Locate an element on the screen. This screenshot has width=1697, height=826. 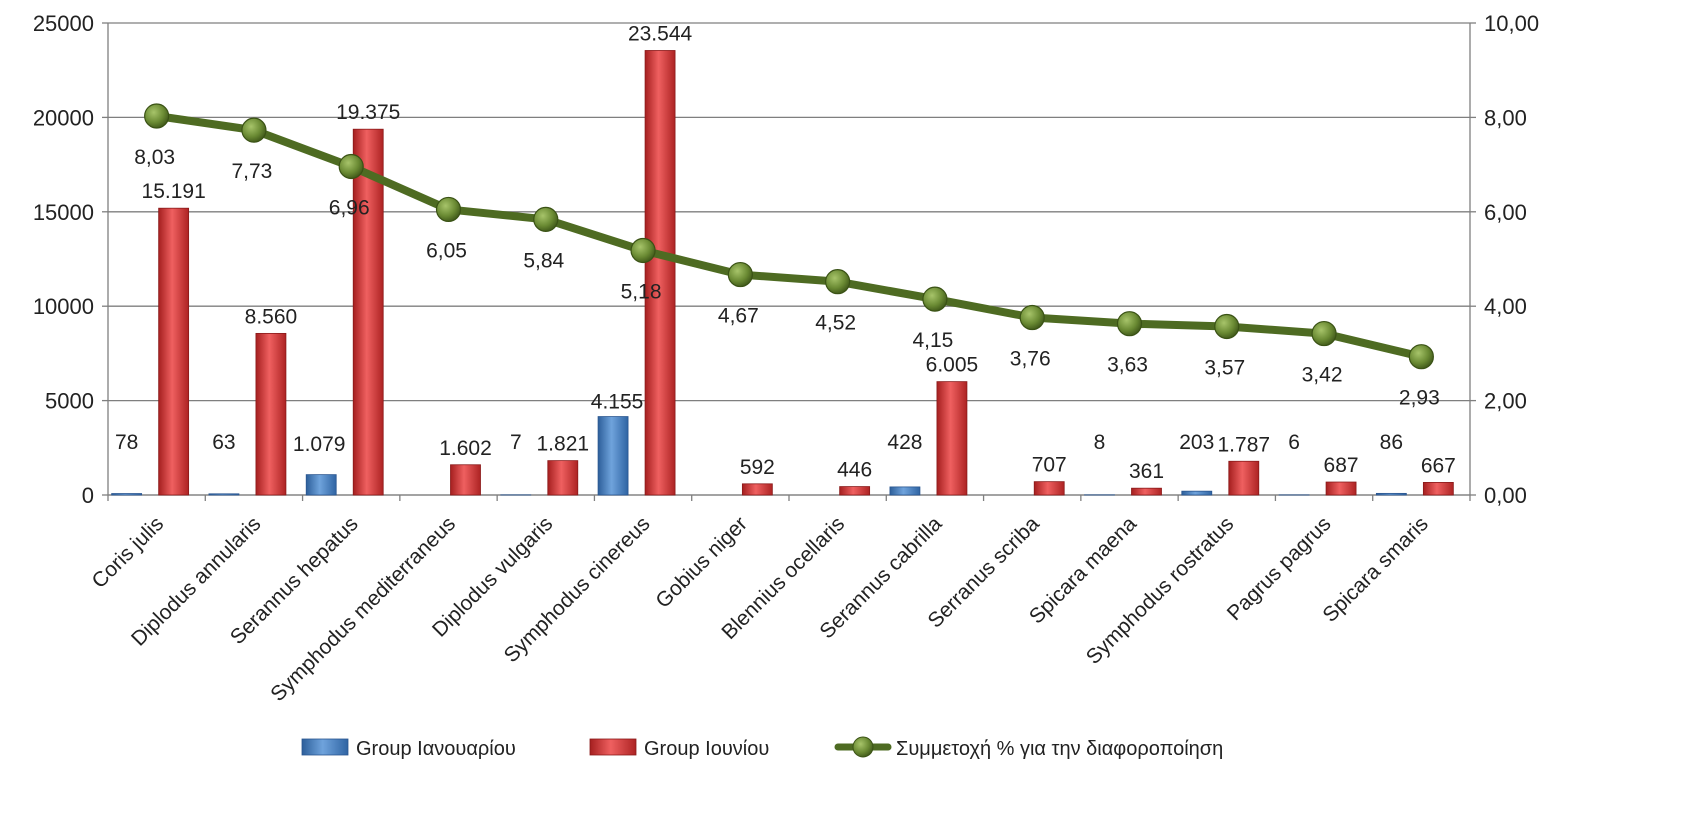
category-label: Pagrus pagrus is located at coordinates (1279, 568).